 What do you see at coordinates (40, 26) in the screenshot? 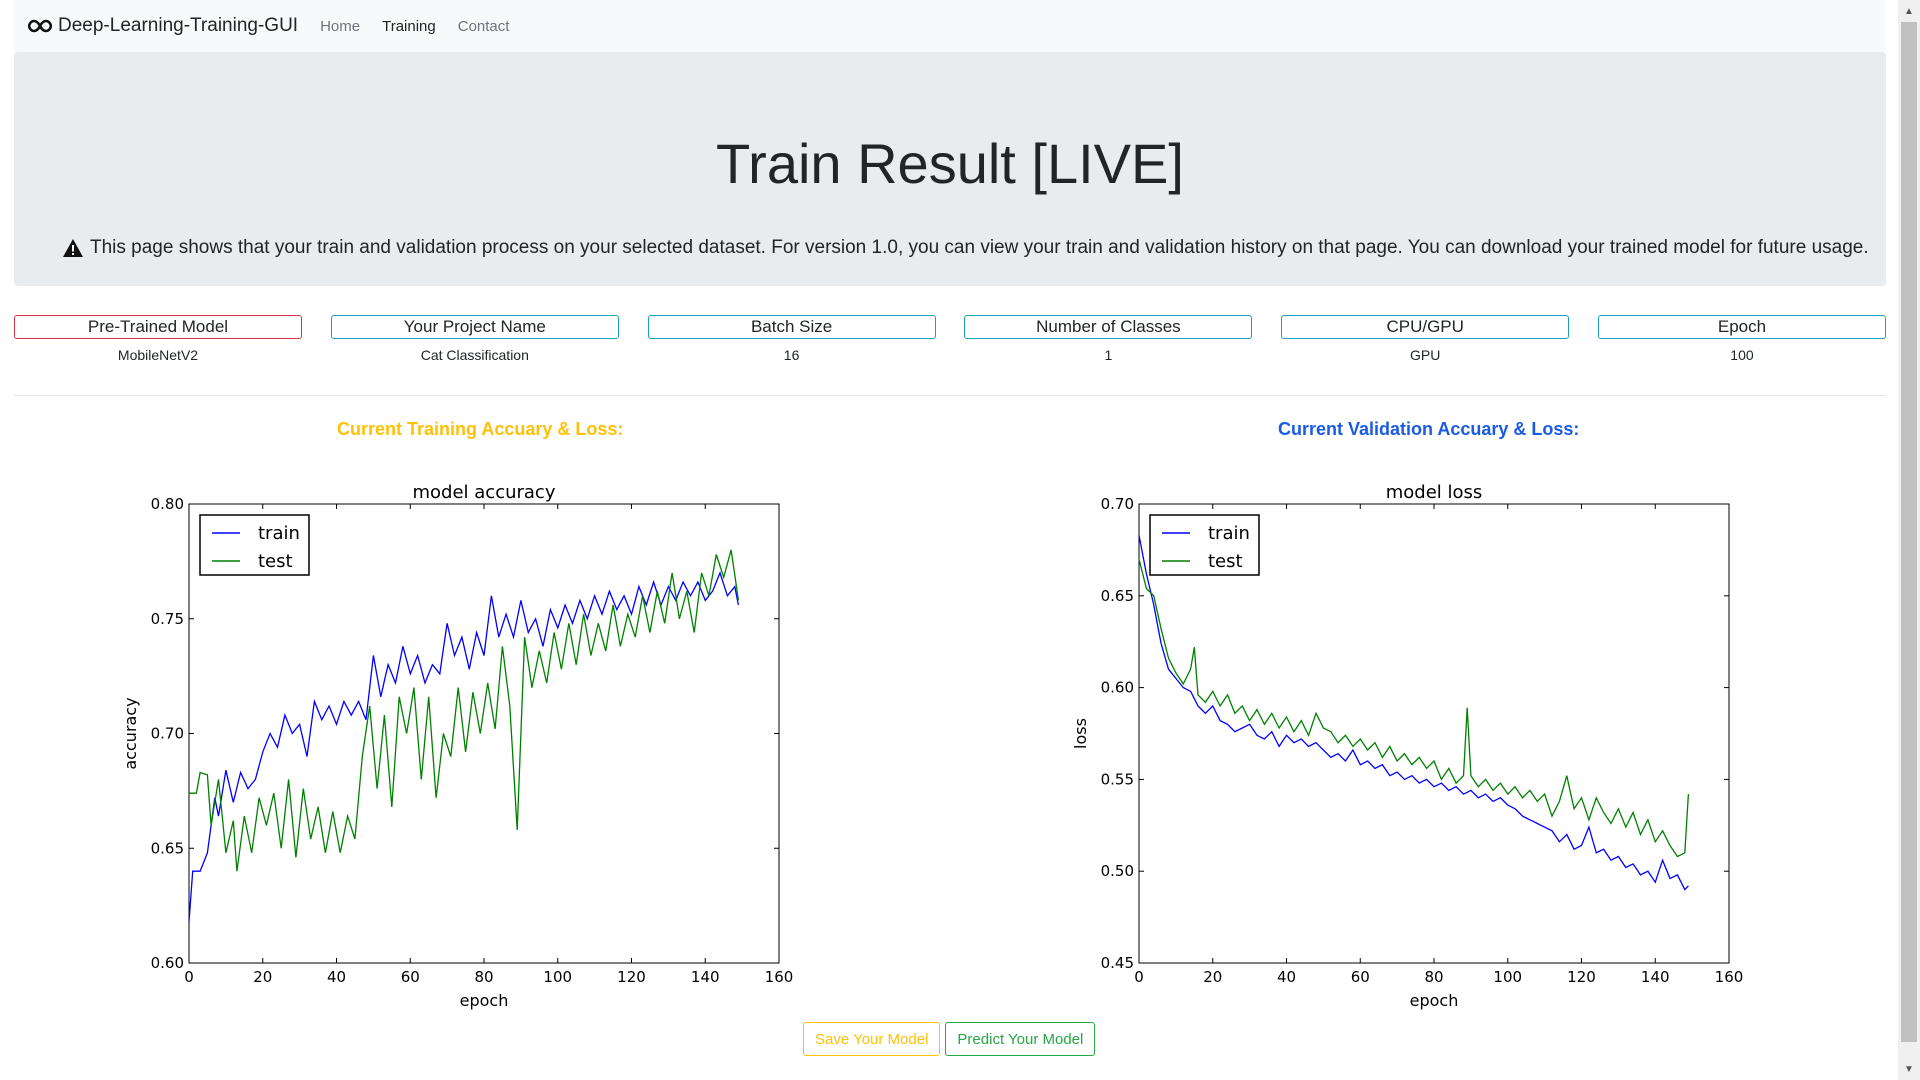
I see `infinity-icon` at bounding box center [40, 26].